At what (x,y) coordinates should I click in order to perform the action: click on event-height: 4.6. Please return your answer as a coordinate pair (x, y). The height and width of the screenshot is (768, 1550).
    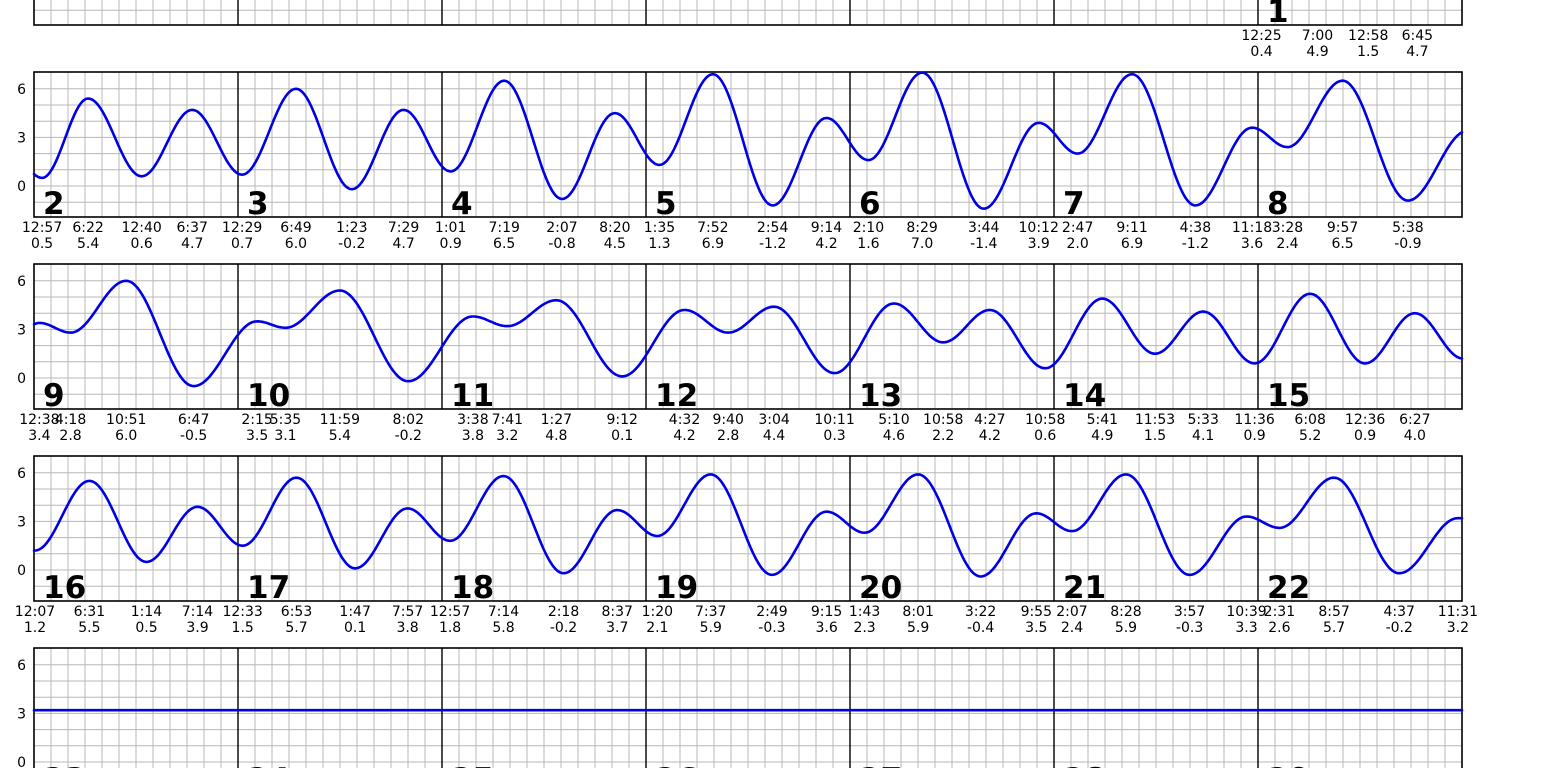
    Looking at the image, I should click on (894, 436).